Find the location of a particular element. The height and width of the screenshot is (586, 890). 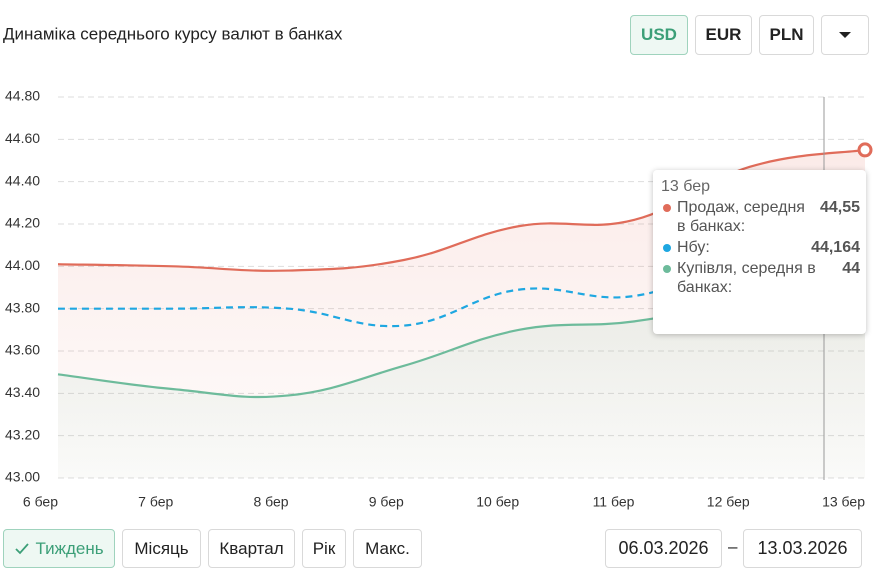

tooltip-label: Продаж, середня в банках: is located at coordinates (741, 217).